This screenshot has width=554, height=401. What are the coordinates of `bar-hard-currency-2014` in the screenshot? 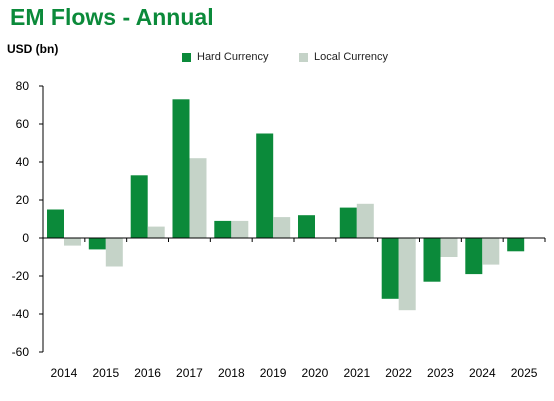 It's located at (55, 223).